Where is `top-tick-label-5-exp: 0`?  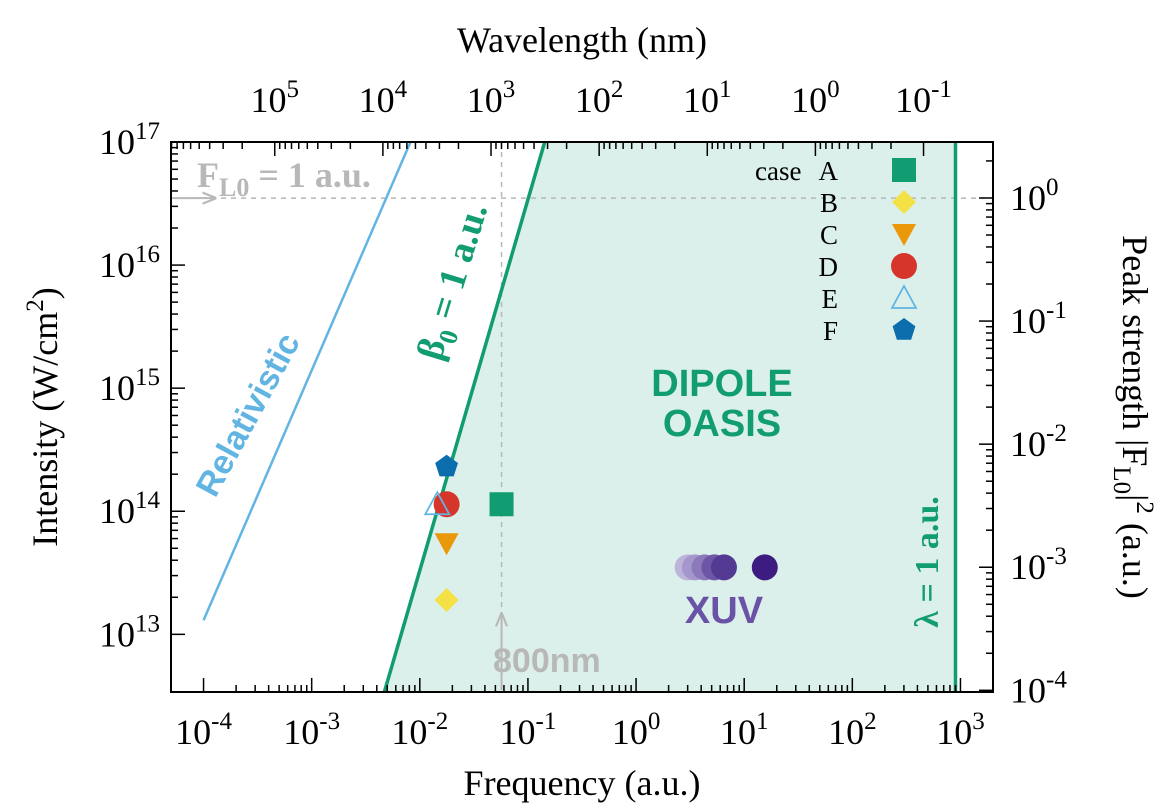
top-tick-label-5-exp: 0 is located at coordinates (833, 89).